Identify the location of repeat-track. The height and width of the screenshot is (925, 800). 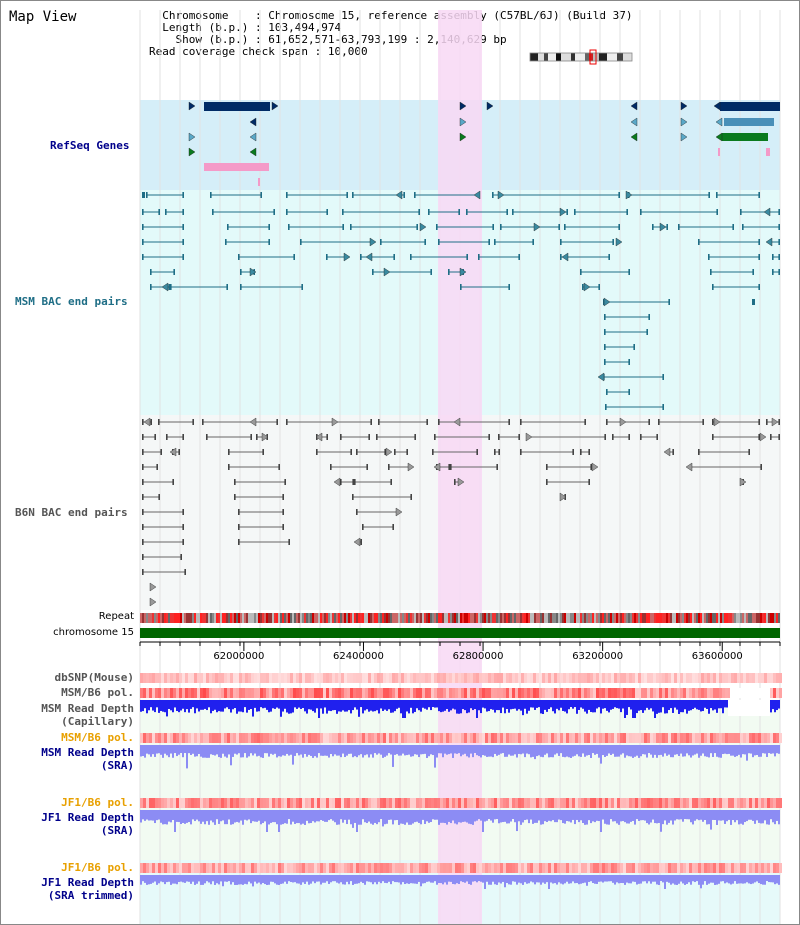
(460, 618).